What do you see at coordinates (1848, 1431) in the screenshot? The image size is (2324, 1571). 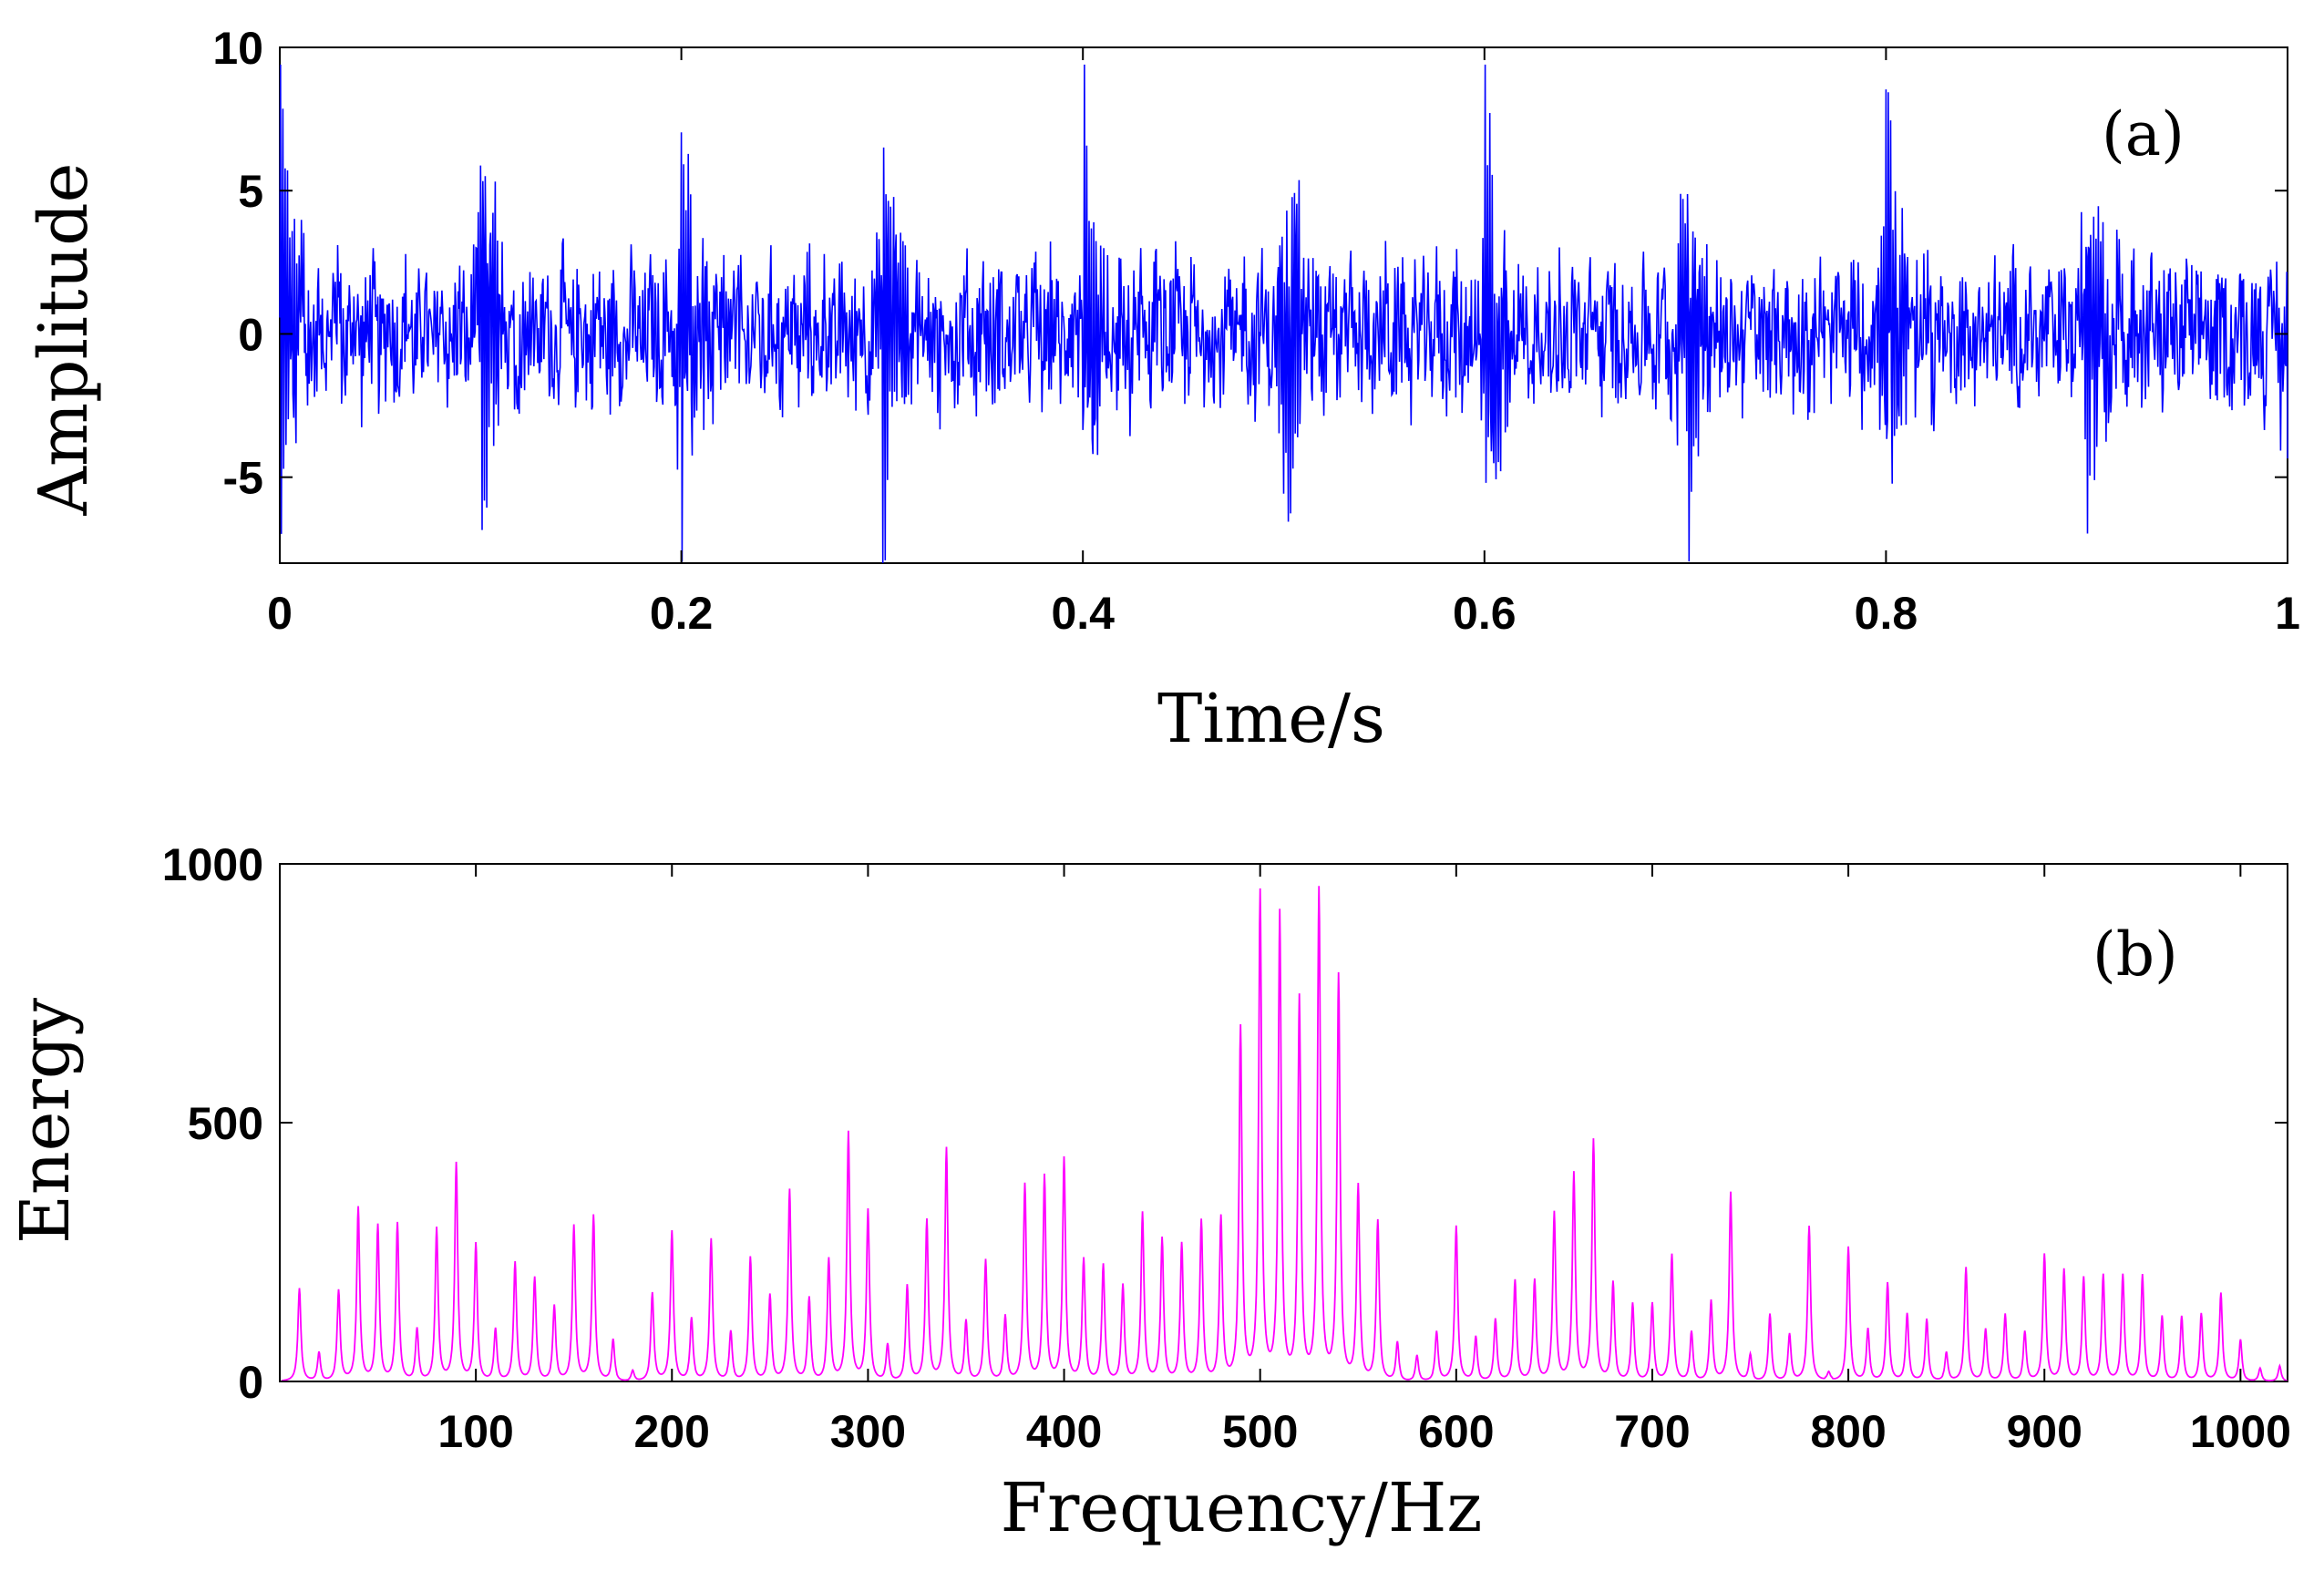 I see `chart-b-x-tick-label: 800` at bounding box center [1848, 1431].